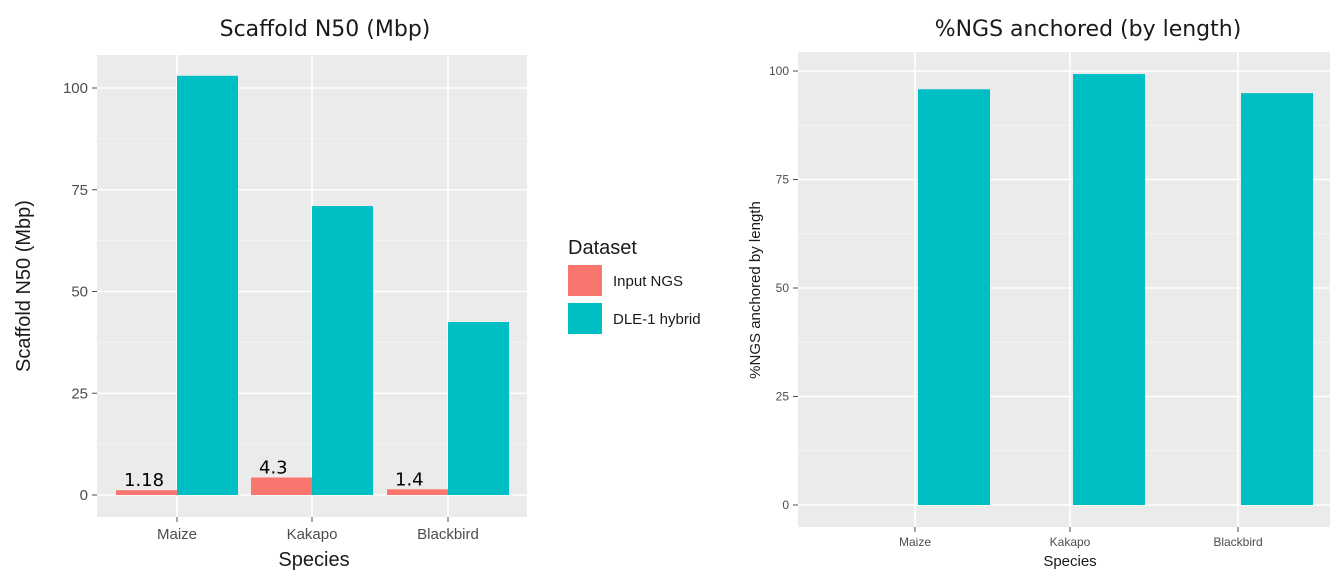  Describe the element at coordinates (24, 286) in the screenshot. I see `left-y-axis-label: Scaffold N50 (Mbp)` at that location.